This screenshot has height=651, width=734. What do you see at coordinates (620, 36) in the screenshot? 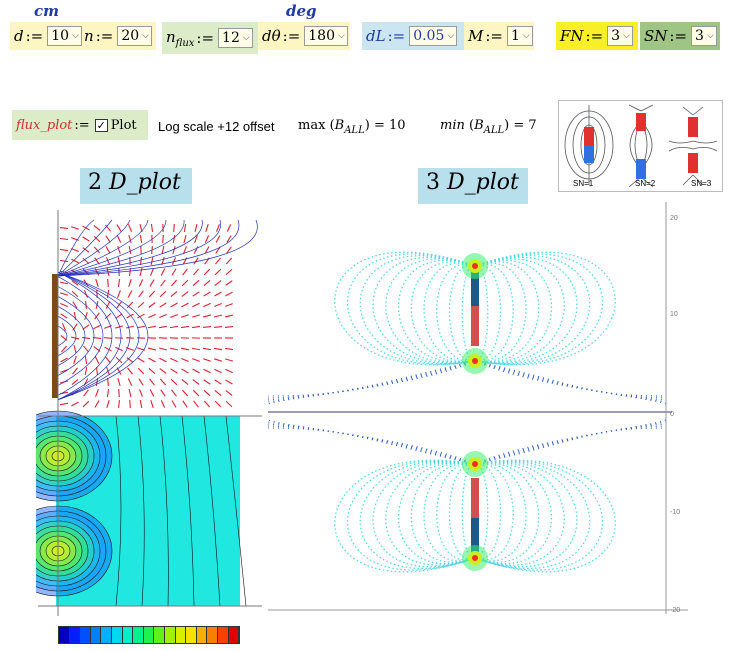
I see `FN-dropdown: 3 ⌵` at bounding box center [620, 36].